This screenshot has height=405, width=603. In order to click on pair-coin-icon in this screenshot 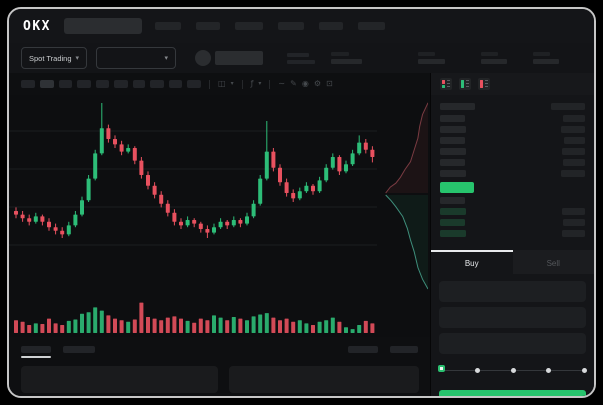, I will do `click(203, 58)`.